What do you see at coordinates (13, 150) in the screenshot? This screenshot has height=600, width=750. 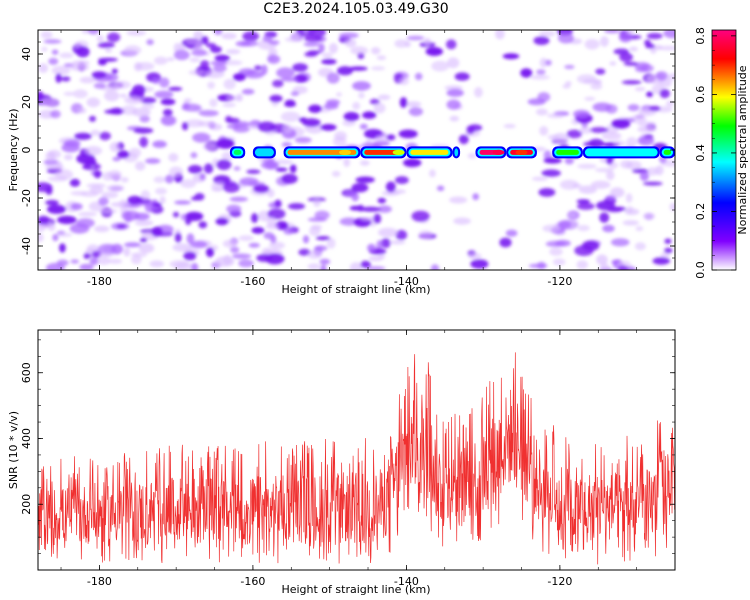 I see `heatmap-y-label: Frequency (Hz)` at bounding box center [13, 150].